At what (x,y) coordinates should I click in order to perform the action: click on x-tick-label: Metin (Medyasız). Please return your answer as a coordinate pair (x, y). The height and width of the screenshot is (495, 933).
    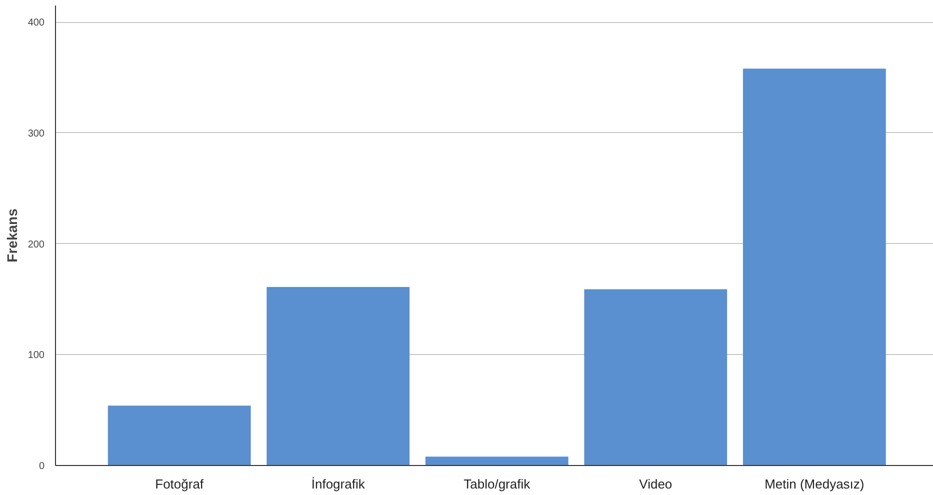
    Looking at the image, I should click on (814, 484).